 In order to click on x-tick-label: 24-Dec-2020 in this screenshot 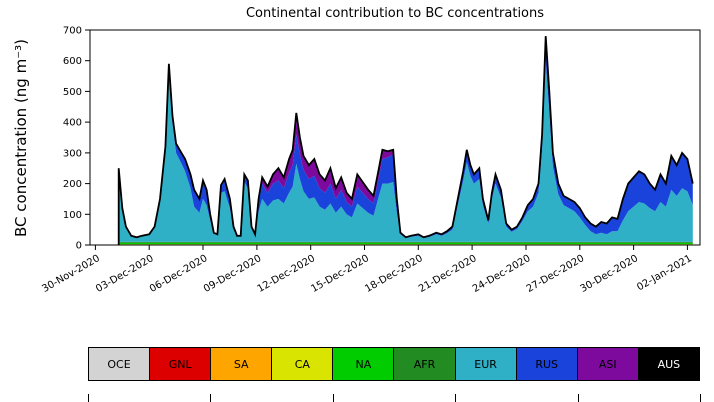, I will do `click(502, 274)`.